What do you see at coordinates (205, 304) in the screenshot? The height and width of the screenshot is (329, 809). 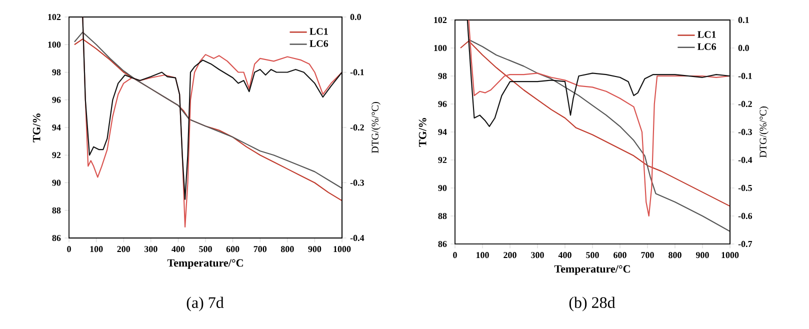 I see `text: (a) 7d` at bounding box center [205, 304].